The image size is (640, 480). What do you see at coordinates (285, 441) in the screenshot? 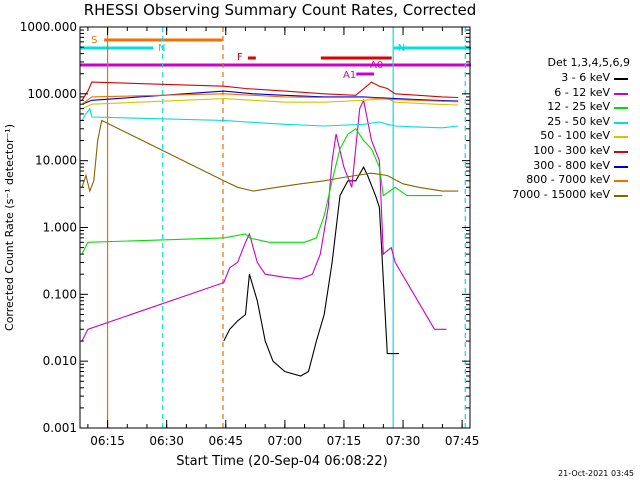
I see `x-tick-label: 07:00` at bounding box center [285, 441].